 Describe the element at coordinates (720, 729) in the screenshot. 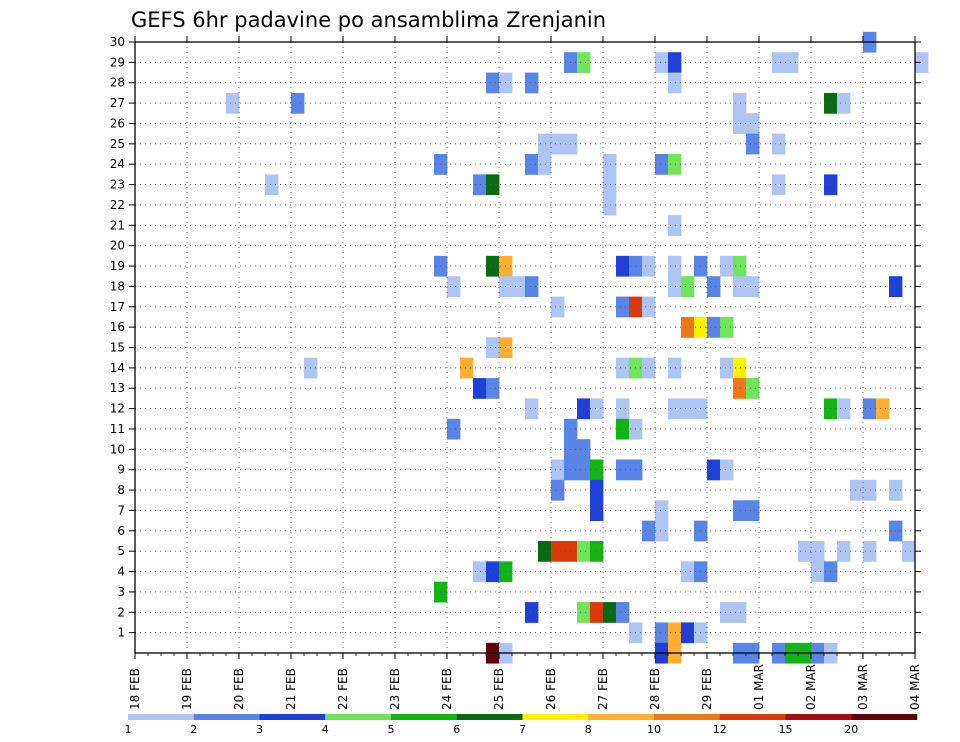

I see `colorbar-label: 12` at that location.